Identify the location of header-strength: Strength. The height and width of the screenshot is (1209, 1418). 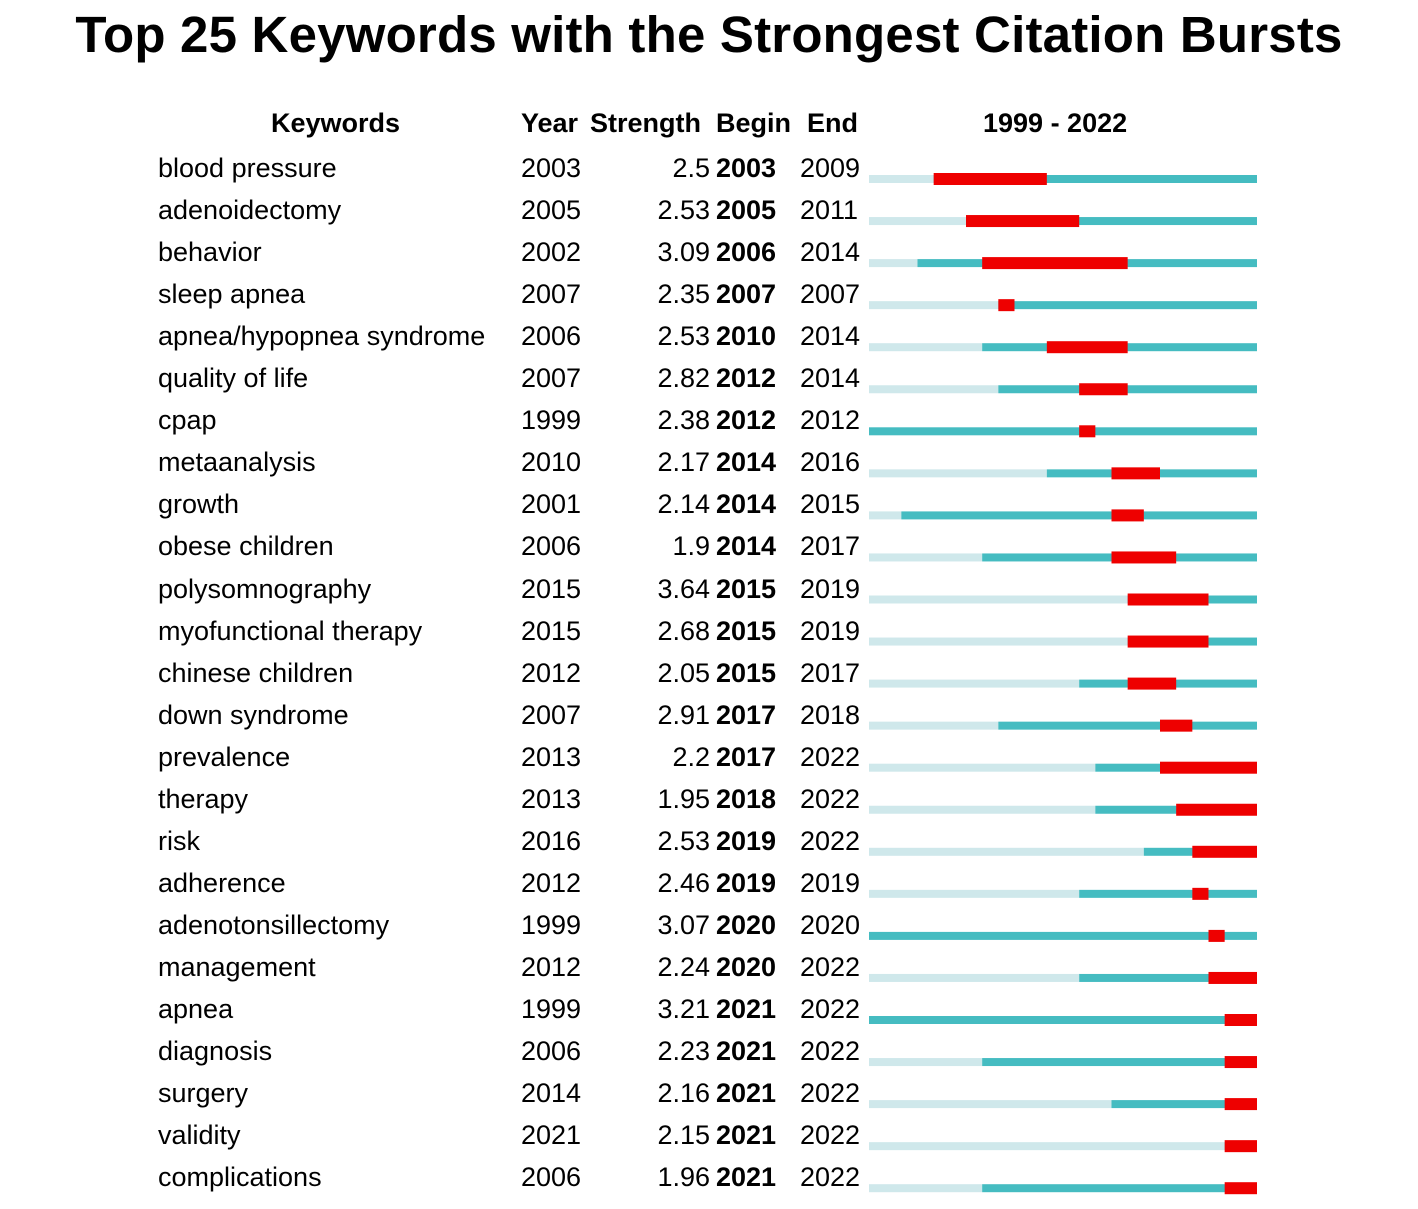
(645, 123).